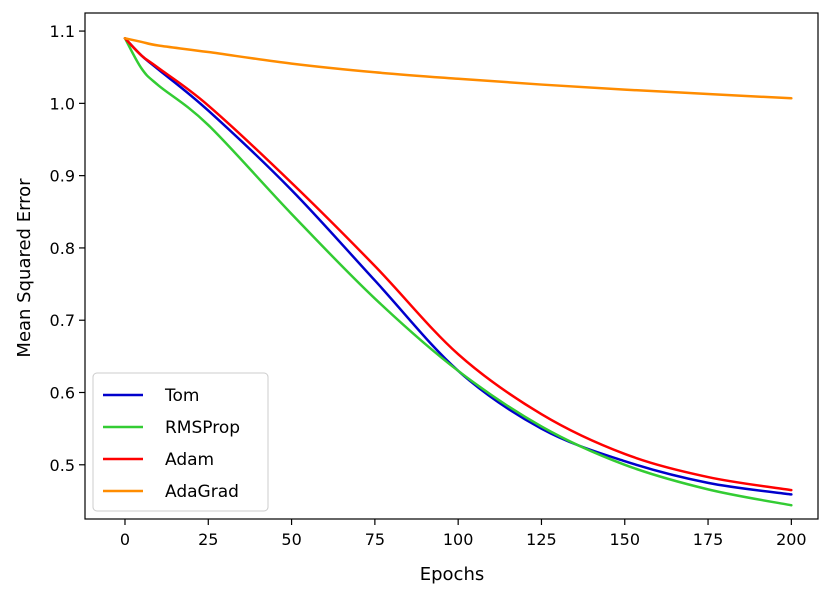 This screenshot has height=596, width=830. I want to click on legend-label-adagrad: AdaGrad, so click(202, 492).